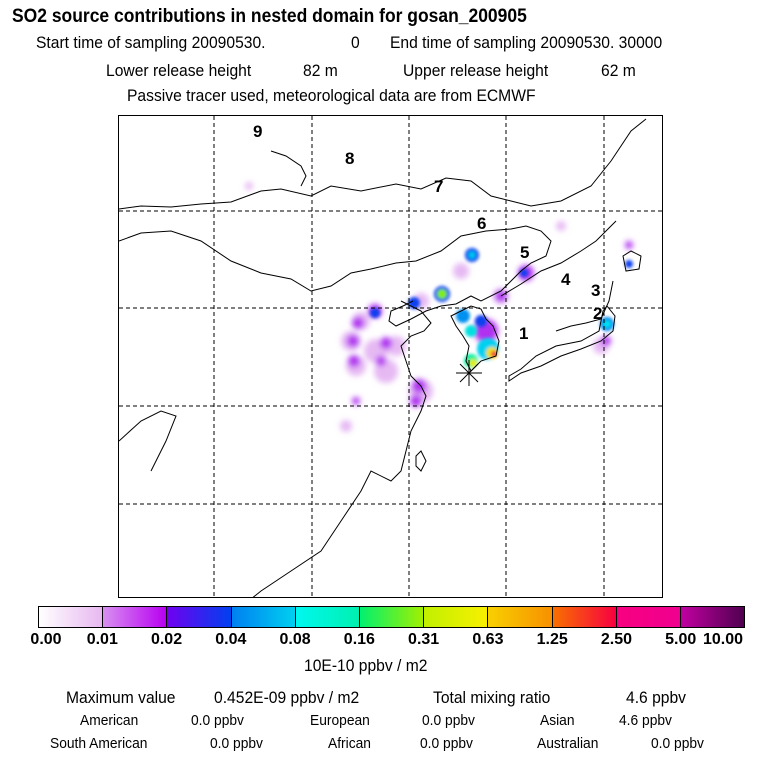  I want to click on region-value-american: 0.0 ppbv, so click(217, 720).